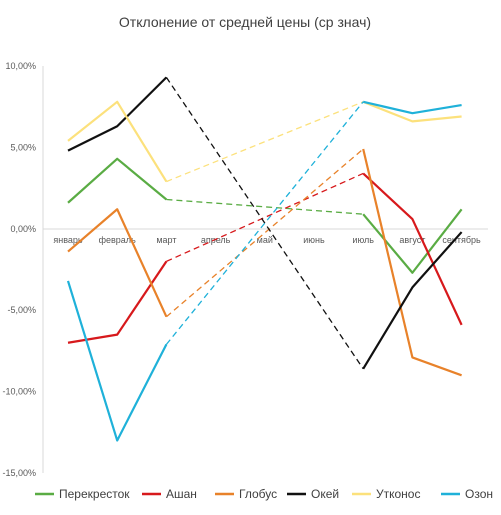 The image size is (501, 515). I want to click on legend-label: Окей, so click(325, 494).